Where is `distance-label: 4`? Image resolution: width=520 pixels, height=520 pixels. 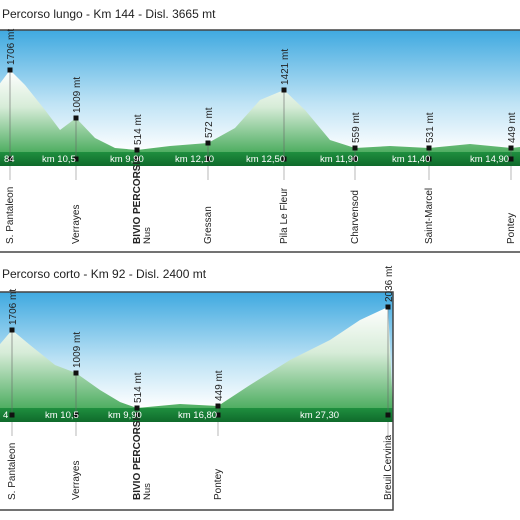
distance-label: 4 is located at coordinates (5, 415).